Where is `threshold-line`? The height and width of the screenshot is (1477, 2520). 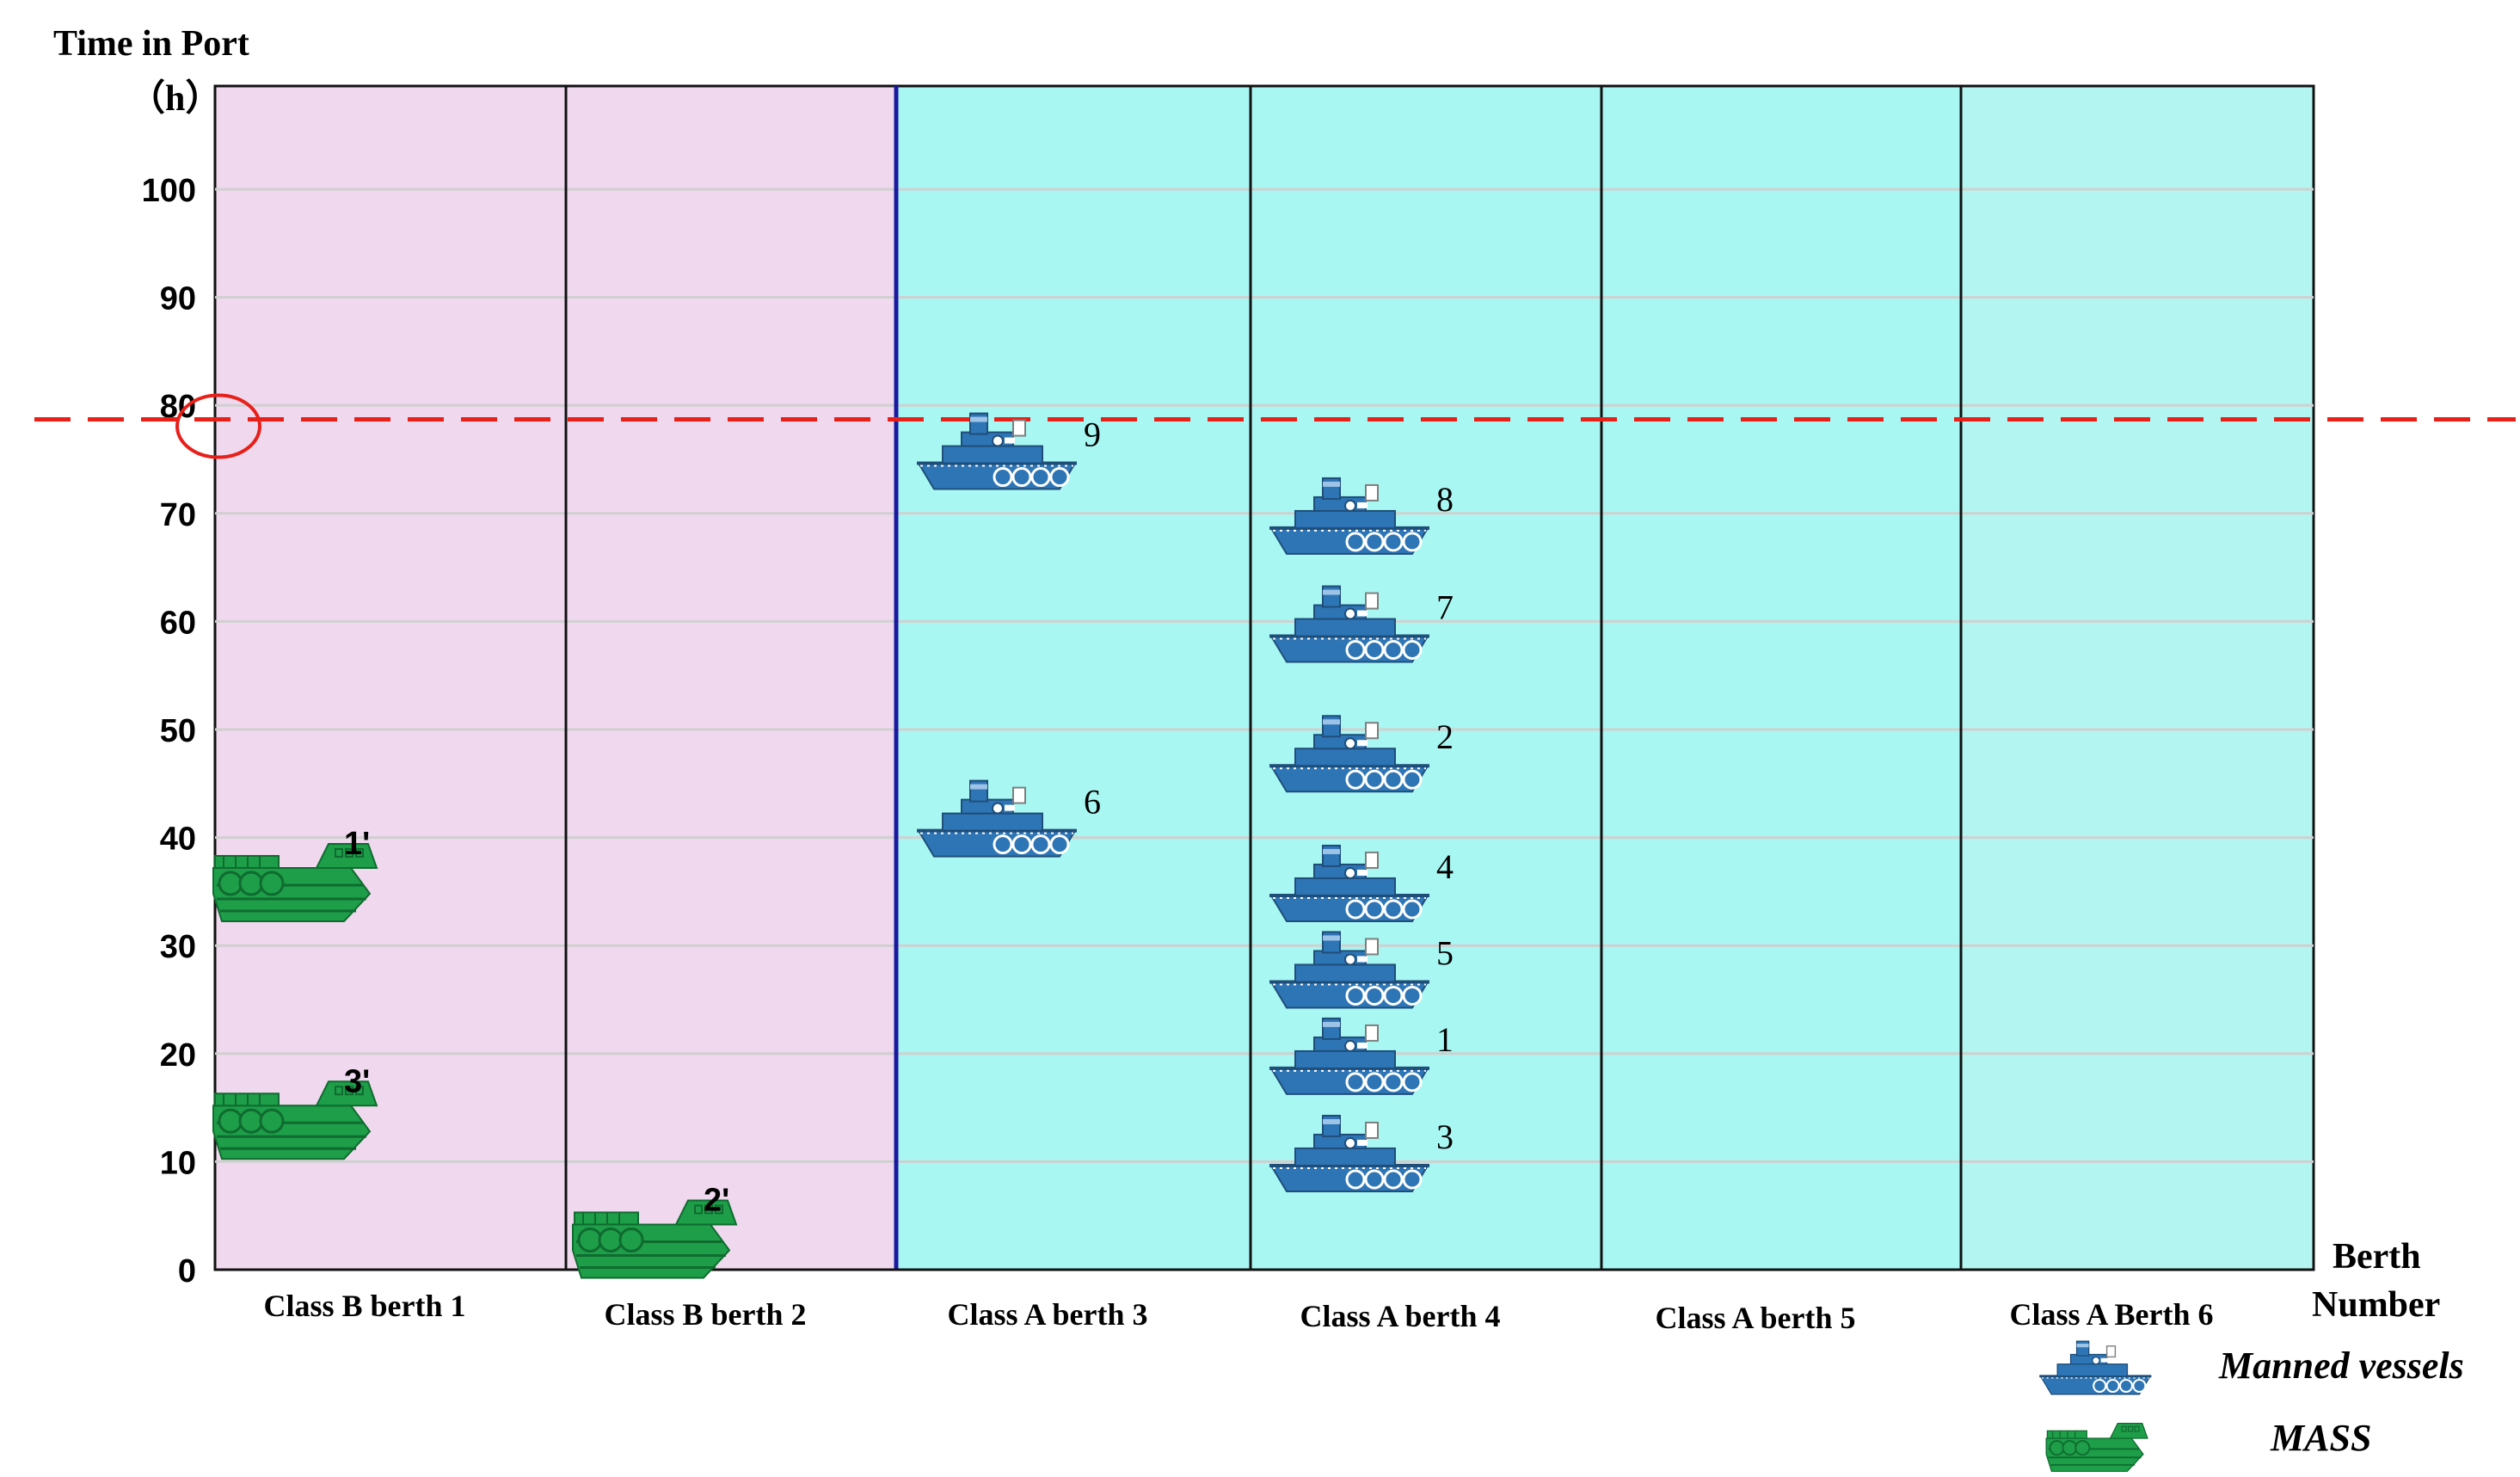 threshold-line is located at coordinates (1275, 426).